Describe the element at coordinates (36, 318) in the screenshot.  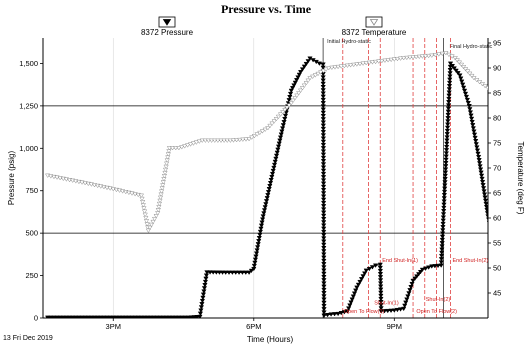
I see `y-tick-label-left-0: 0` at that location.